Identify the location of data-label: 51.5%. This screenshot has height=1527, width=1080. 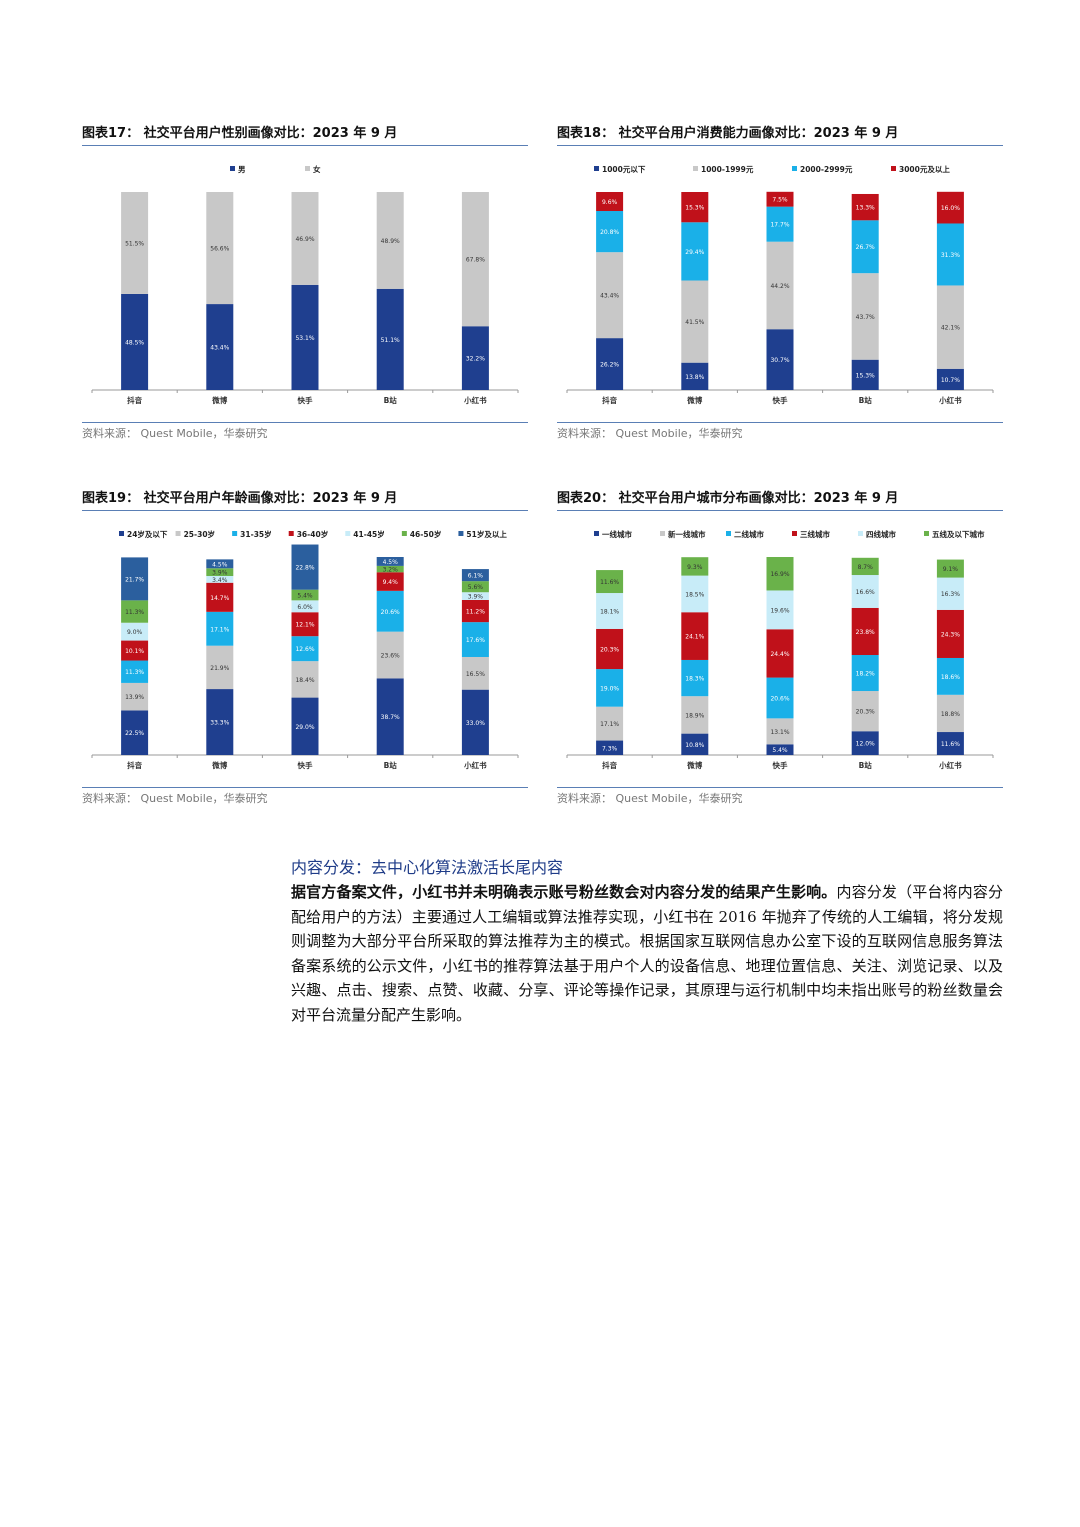
(134, 243).